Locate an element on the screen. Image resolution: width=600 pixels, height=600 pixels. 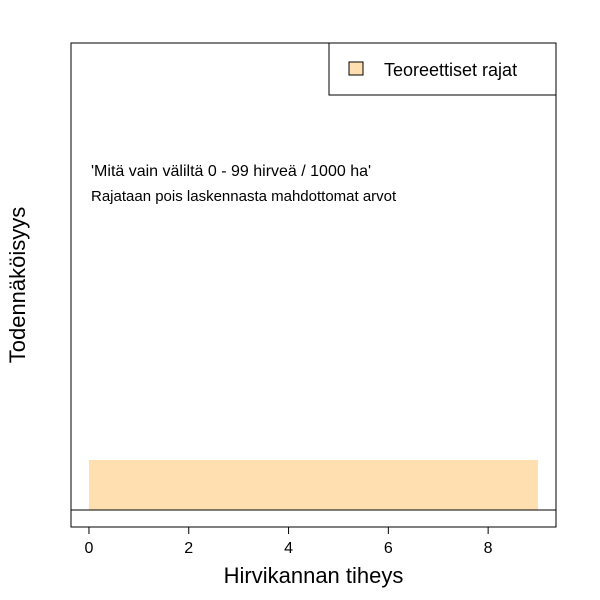
legend-box is located at coordinates (442, 69).